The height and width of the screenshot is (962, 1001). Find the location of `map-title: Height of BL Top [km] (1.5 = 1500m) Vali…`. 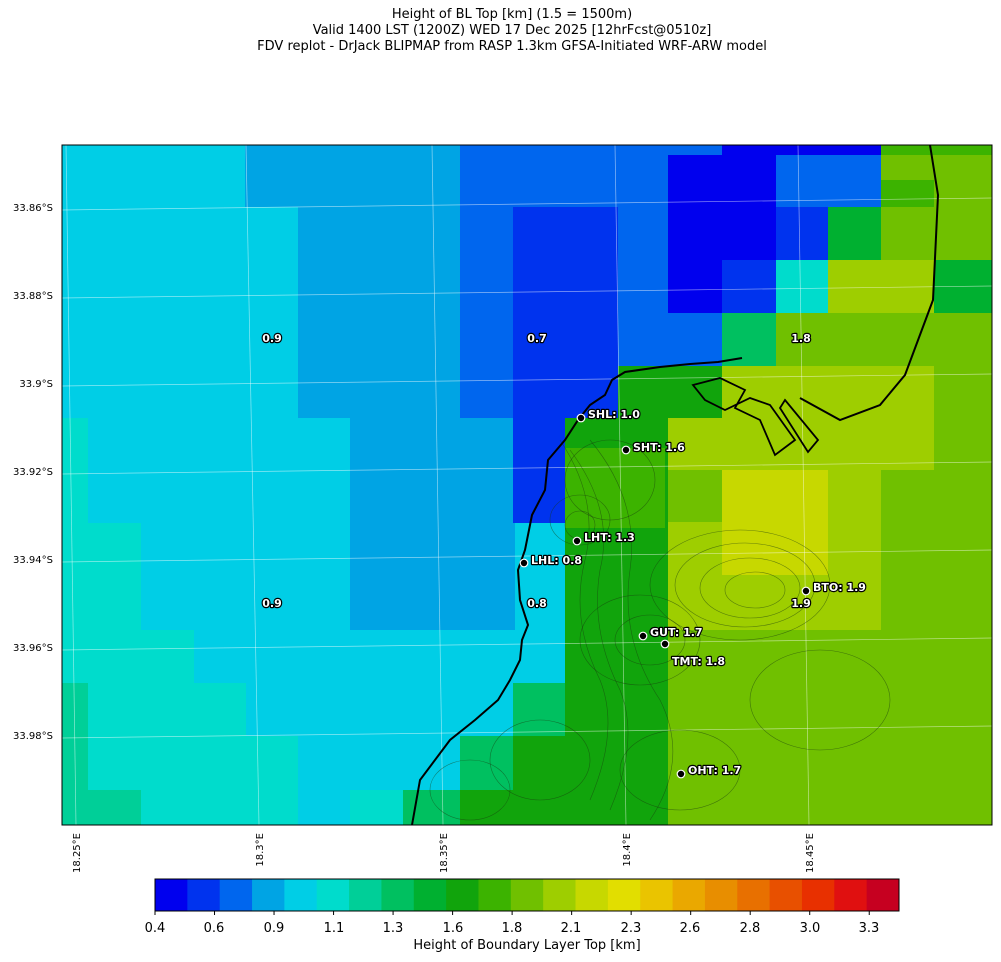

map-title: Height of BL Top [km] (1.5 = 1500m) Vali… is located at coordinates (500, 31).